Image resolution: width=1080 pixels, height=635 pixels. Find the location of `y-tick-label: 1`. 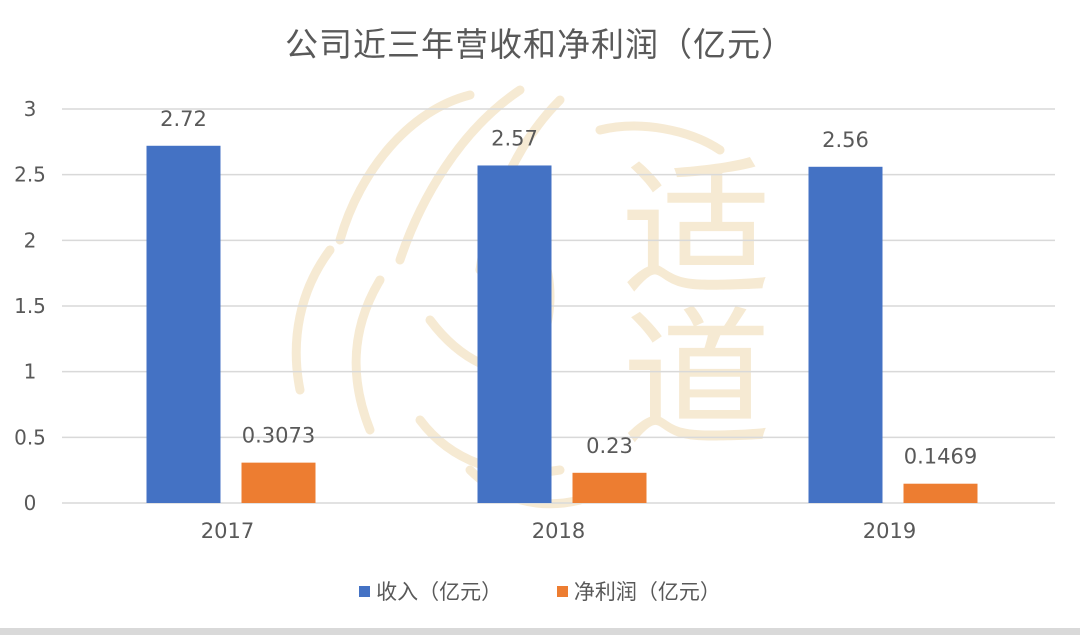

y-tick-label: 1 is located at coordinates (30, 372).